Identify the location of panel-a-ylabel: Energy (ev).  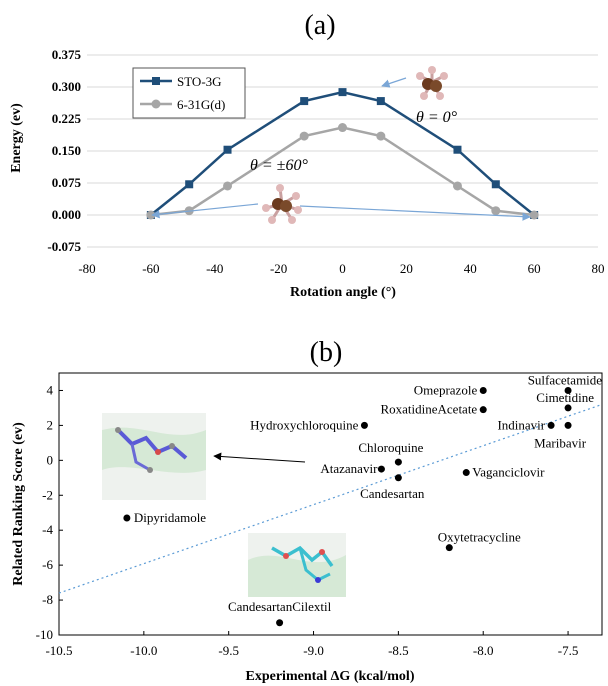
(16, 138).